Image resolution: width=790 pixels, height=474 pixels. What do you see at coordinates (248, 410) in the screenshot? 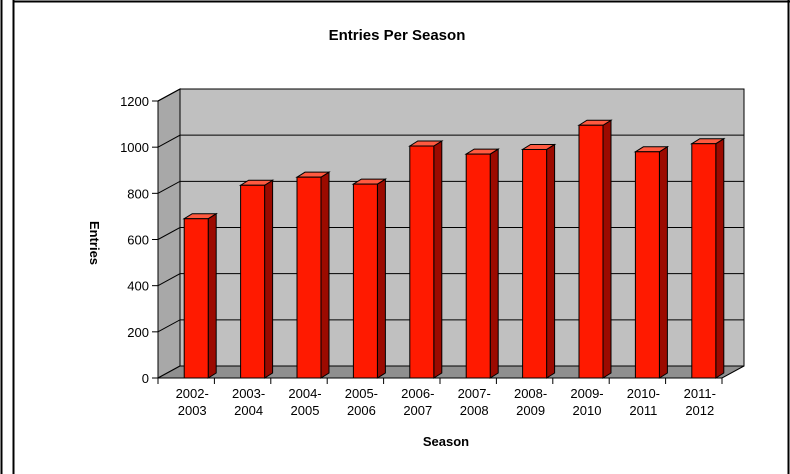
I see `x-tick-label: 2004` at bounding box center [248, 410].